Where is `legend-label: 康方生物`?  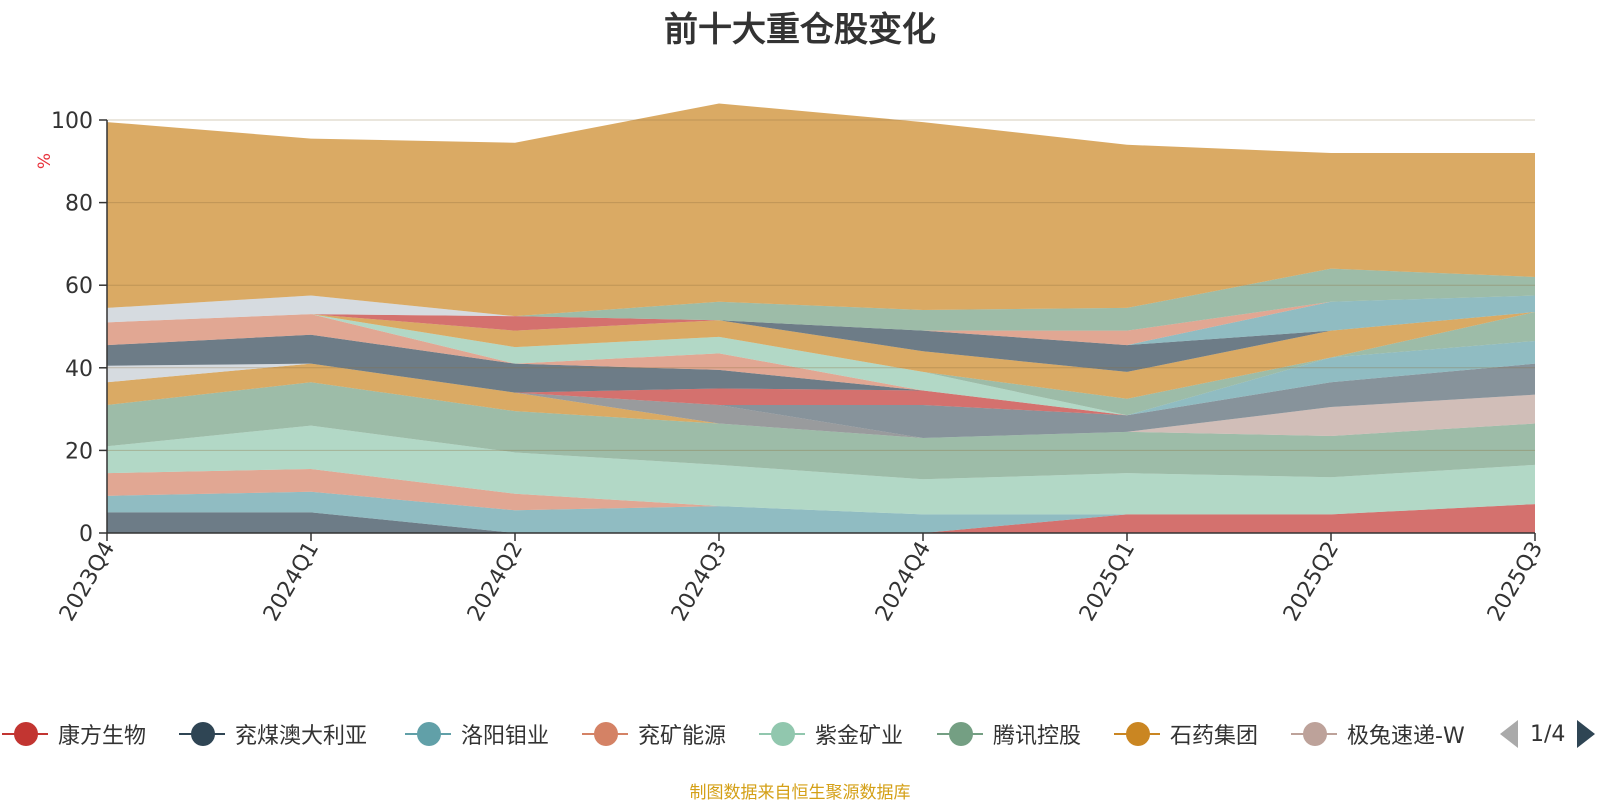 legend-label: 康方生物 is located at coordinates (102, 736).